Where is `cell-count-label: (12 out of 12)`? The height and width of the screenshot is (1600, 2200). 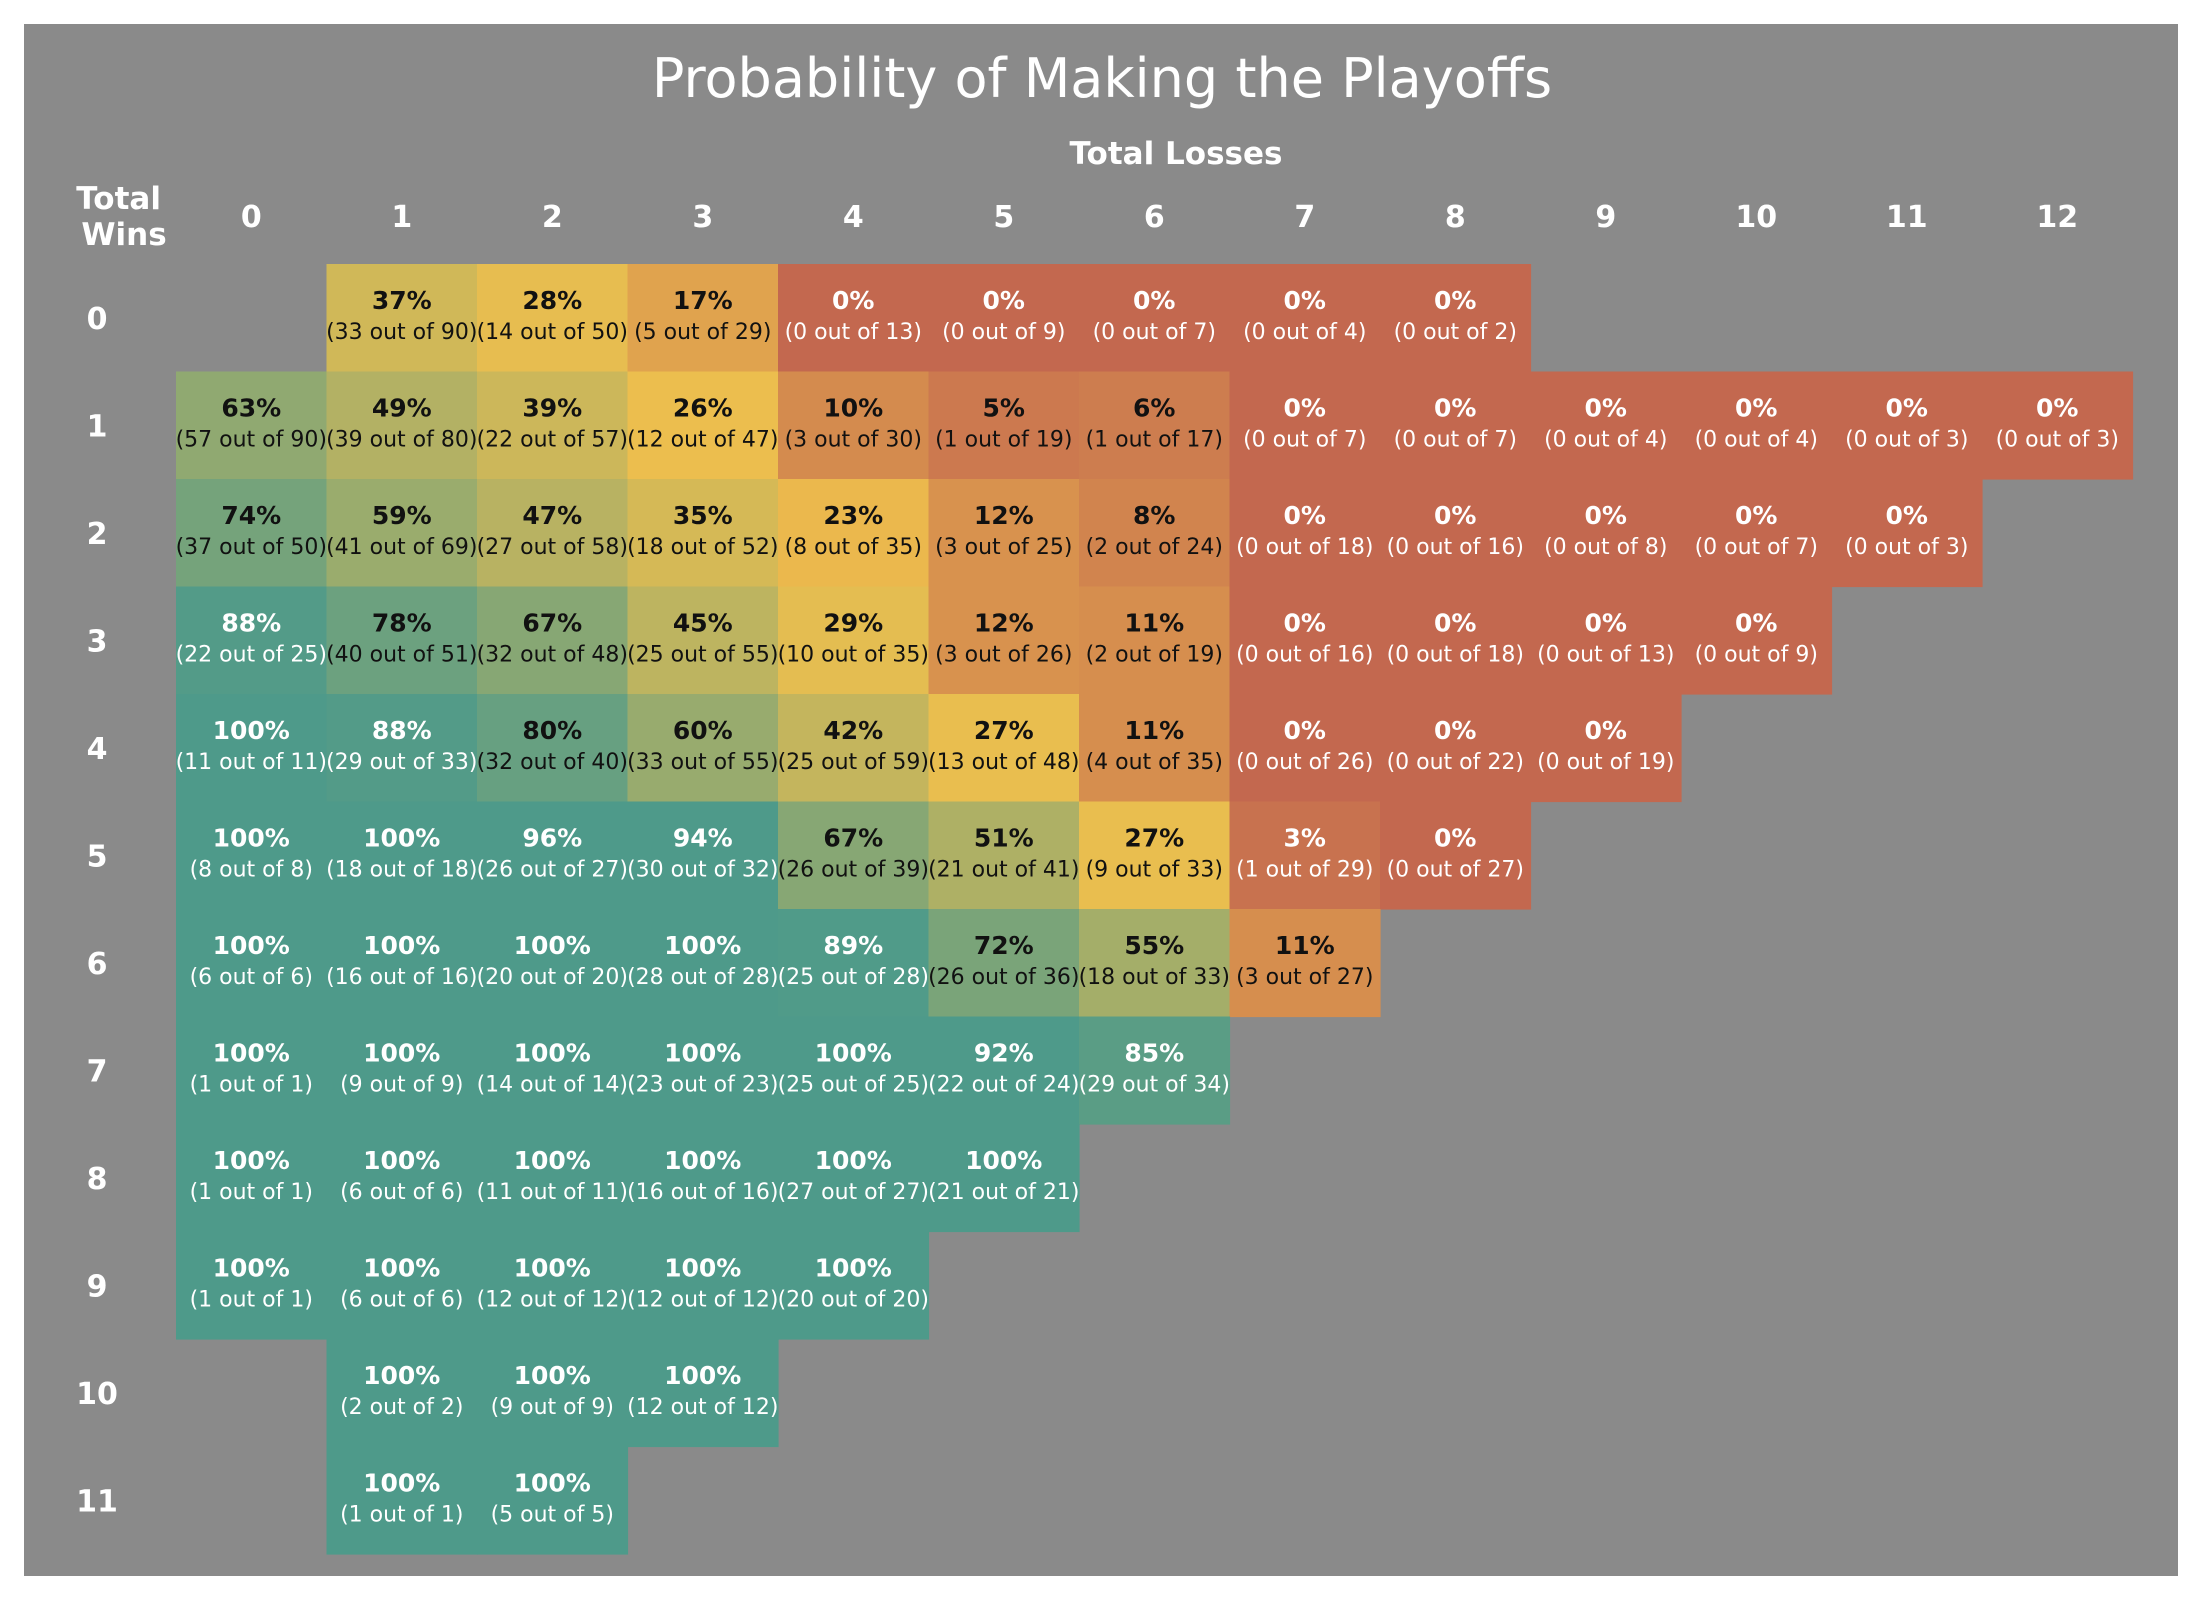
cell-count-label: (12 out of 12) is located at coordinates (552, 1300).